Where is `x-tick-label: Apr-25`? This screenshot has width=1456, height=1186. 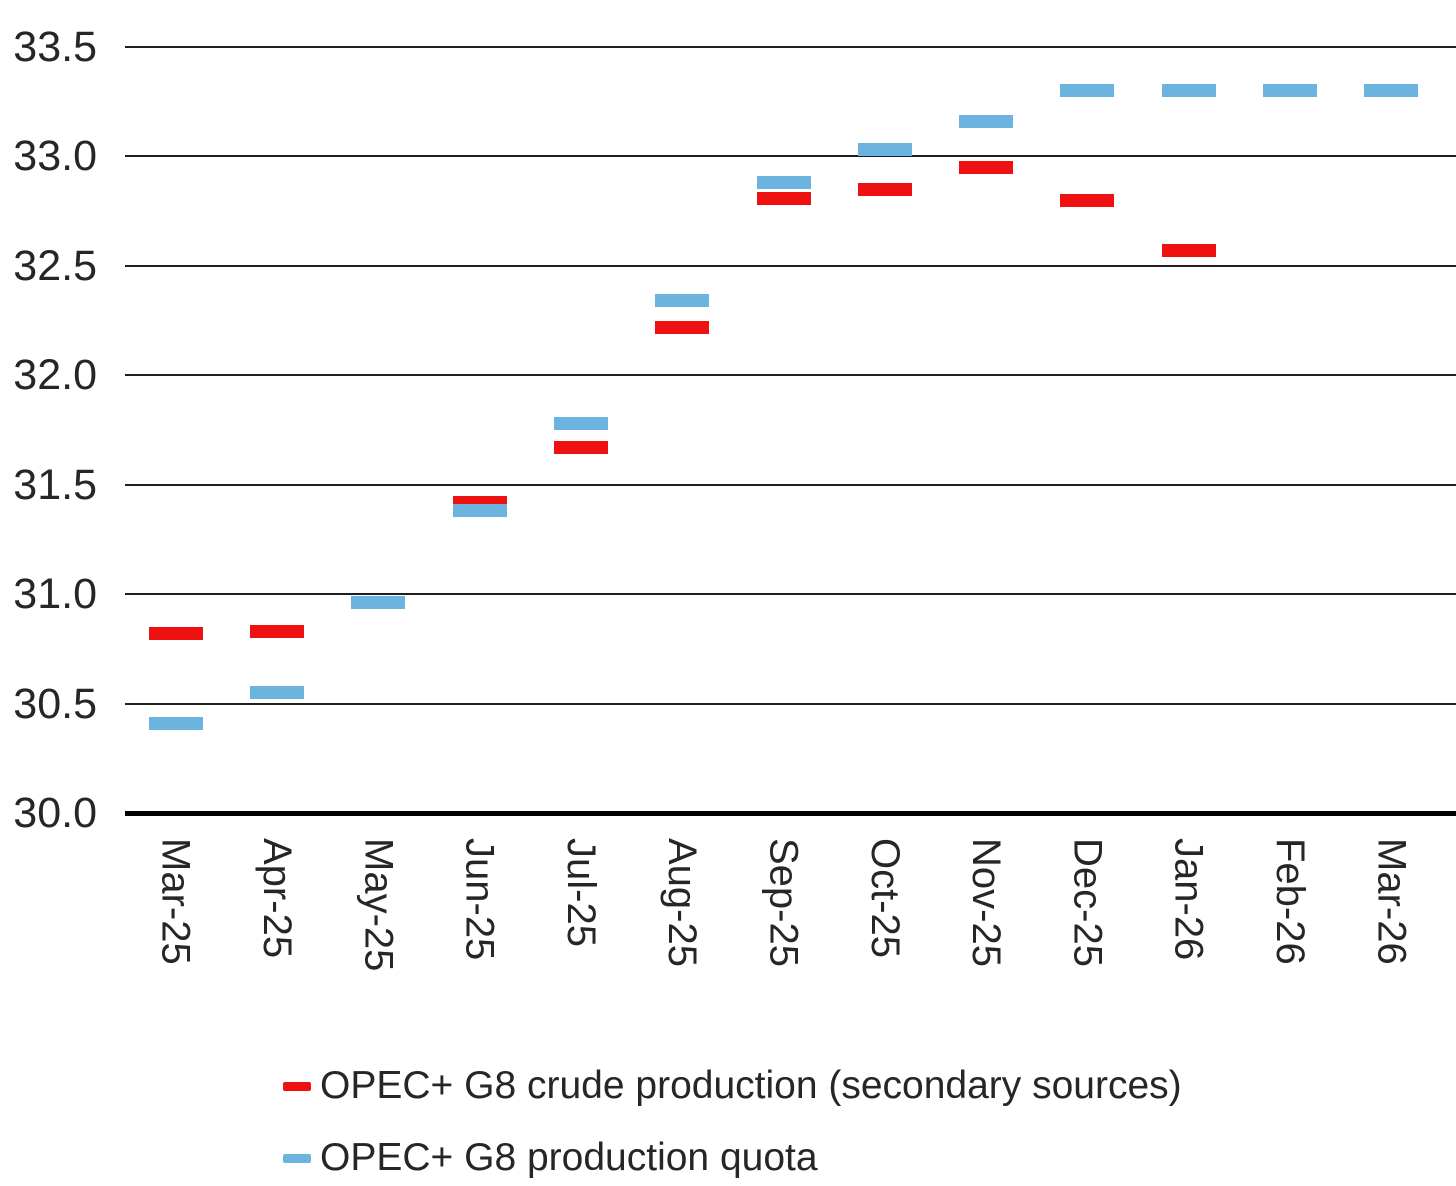
x-tick-label: Apr-25 is located at coordinates (276, 898).